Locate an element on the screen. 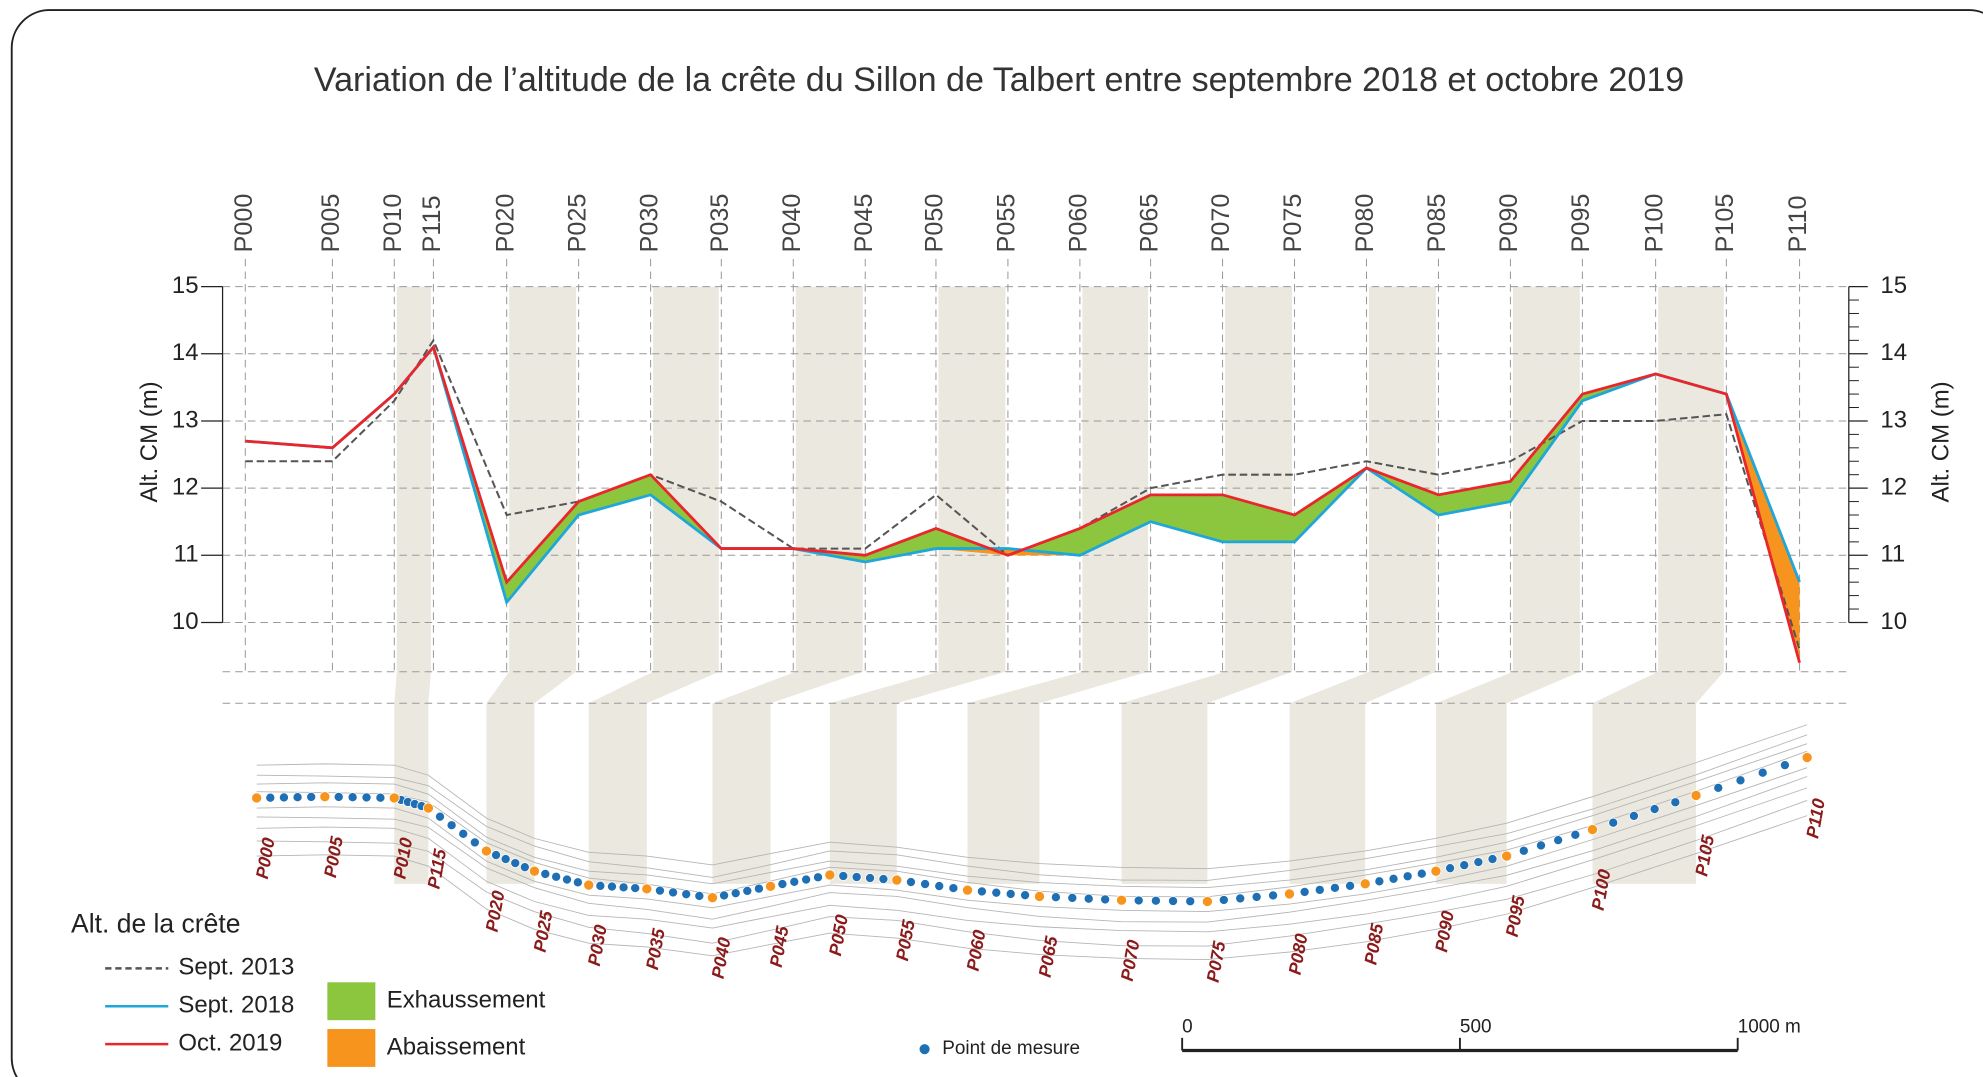 This screenshot has height=1077, width=1983. y2-axis-label: Alt. CM (m) is located at coordinates (1941, 441).